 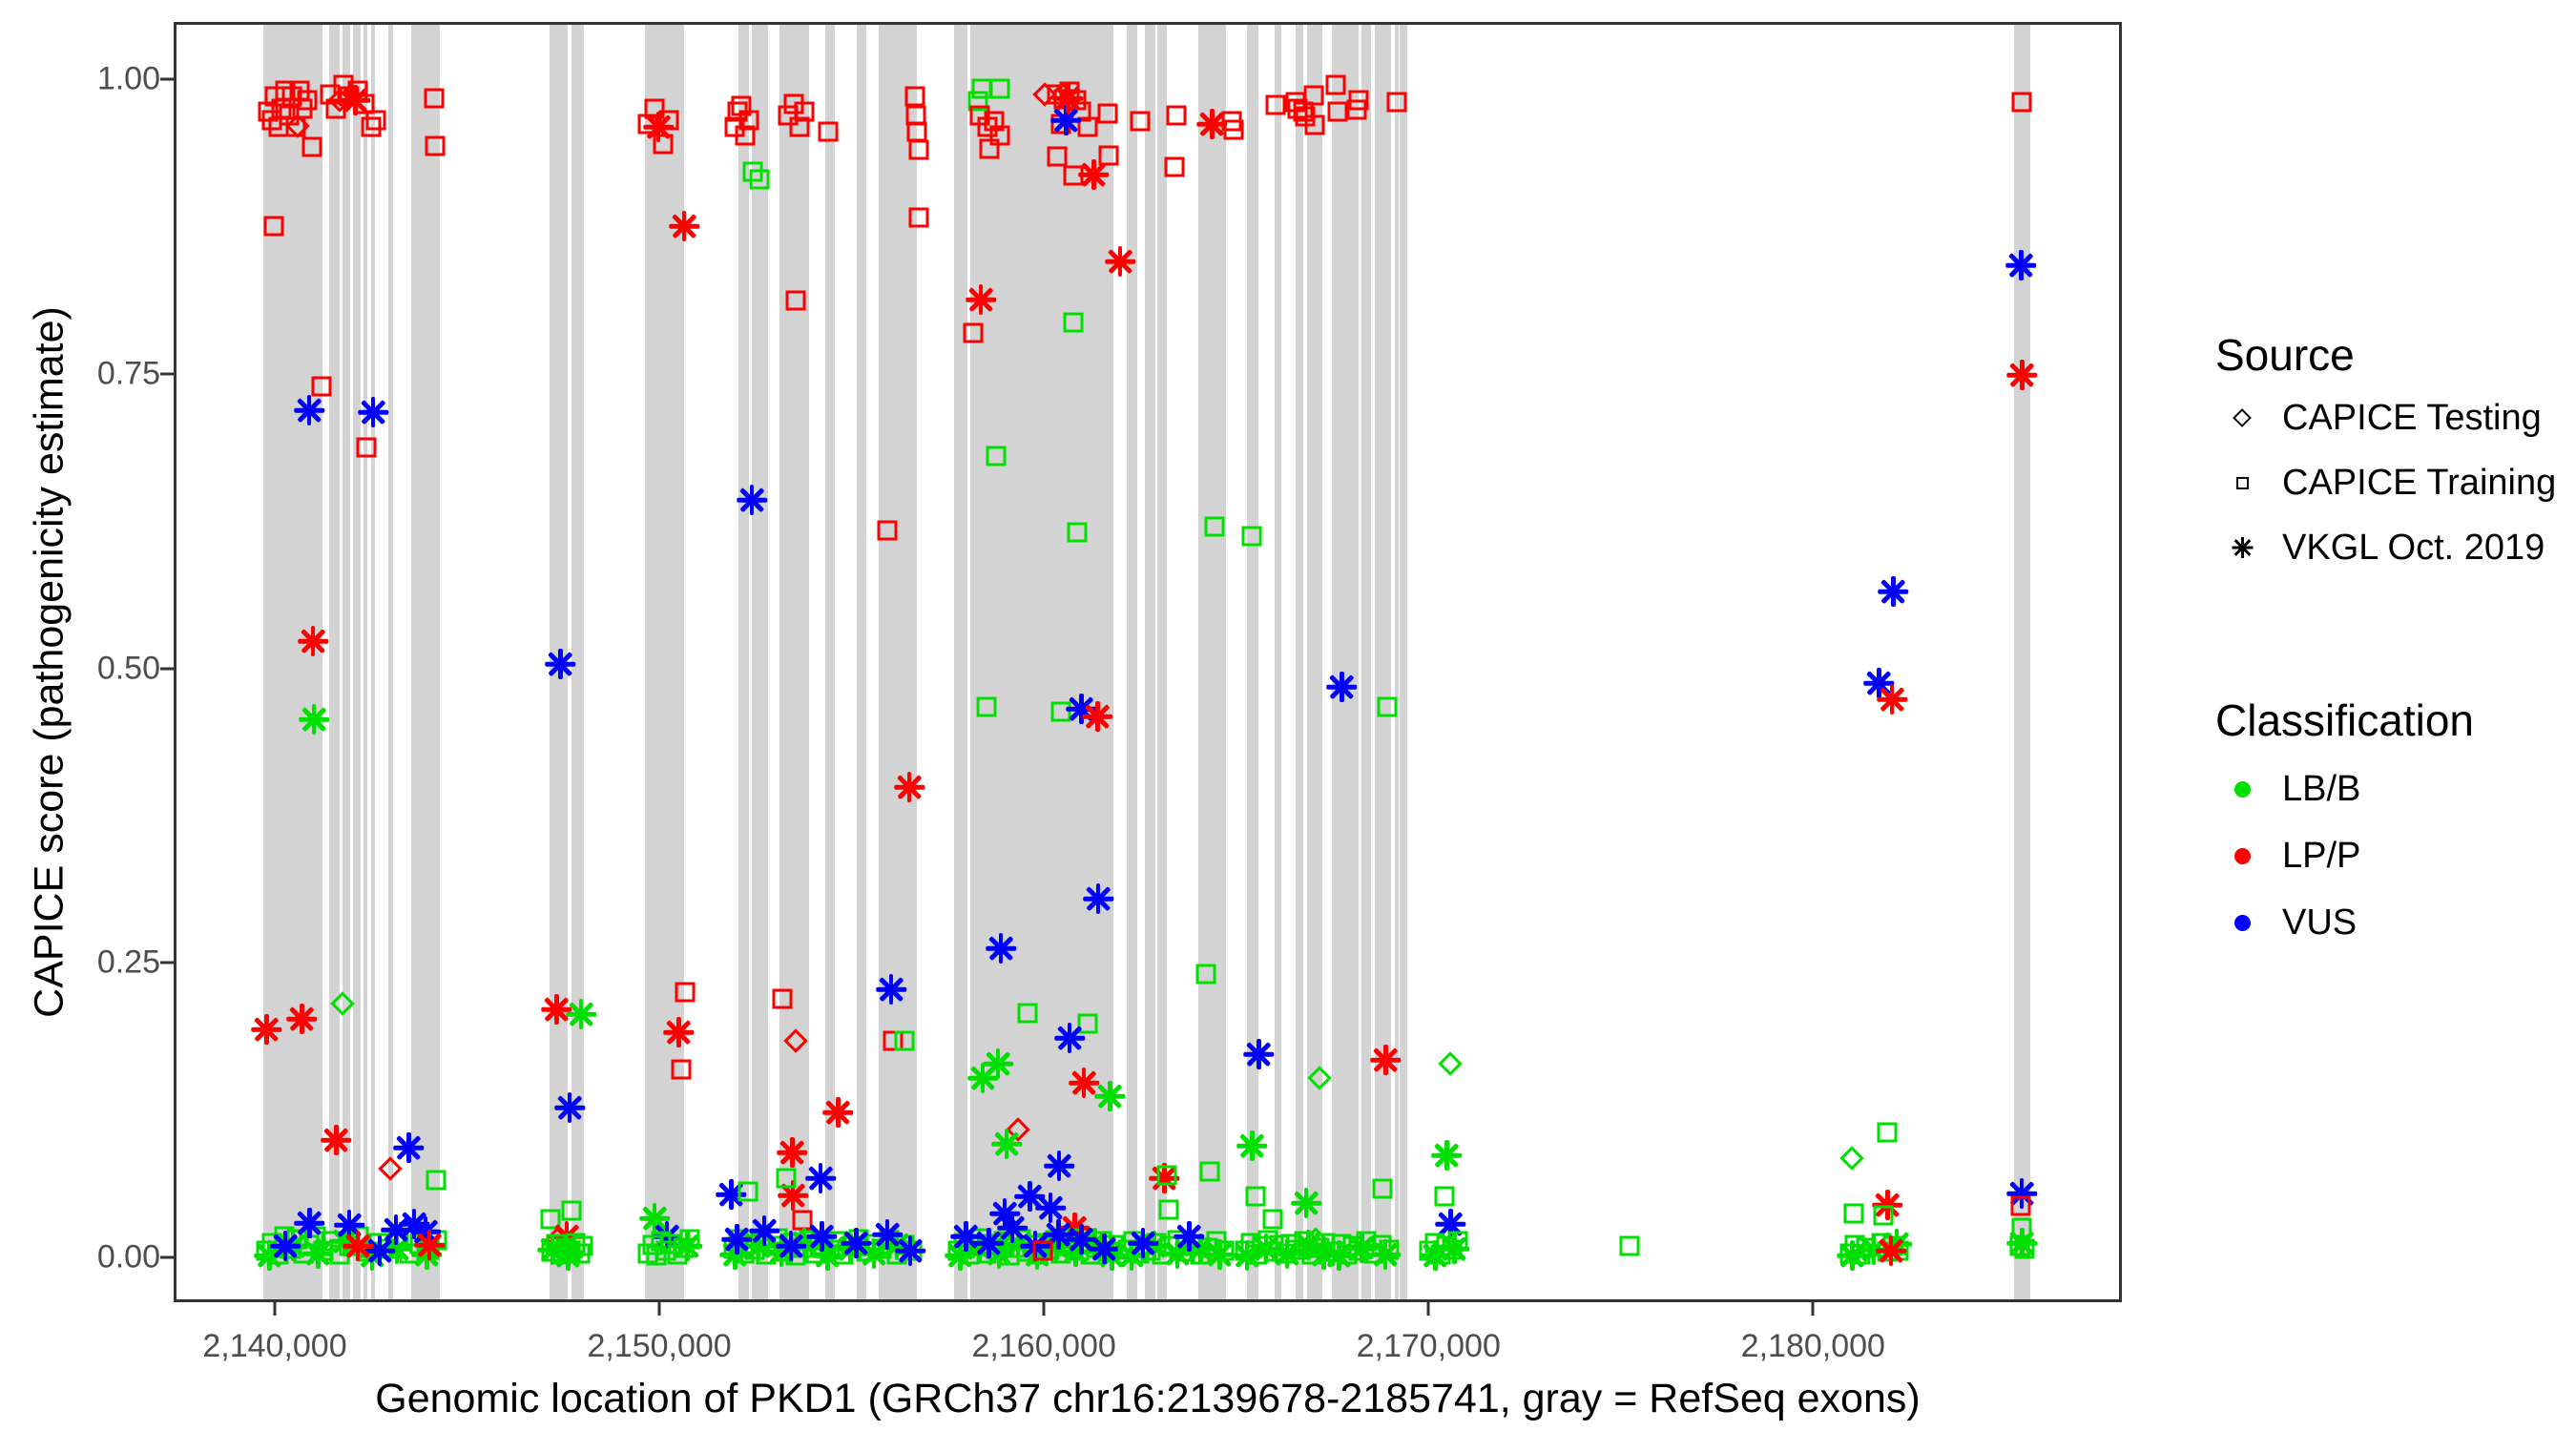 I want to click on legend-item-label: LB/B, so click(x=2321, y=788).